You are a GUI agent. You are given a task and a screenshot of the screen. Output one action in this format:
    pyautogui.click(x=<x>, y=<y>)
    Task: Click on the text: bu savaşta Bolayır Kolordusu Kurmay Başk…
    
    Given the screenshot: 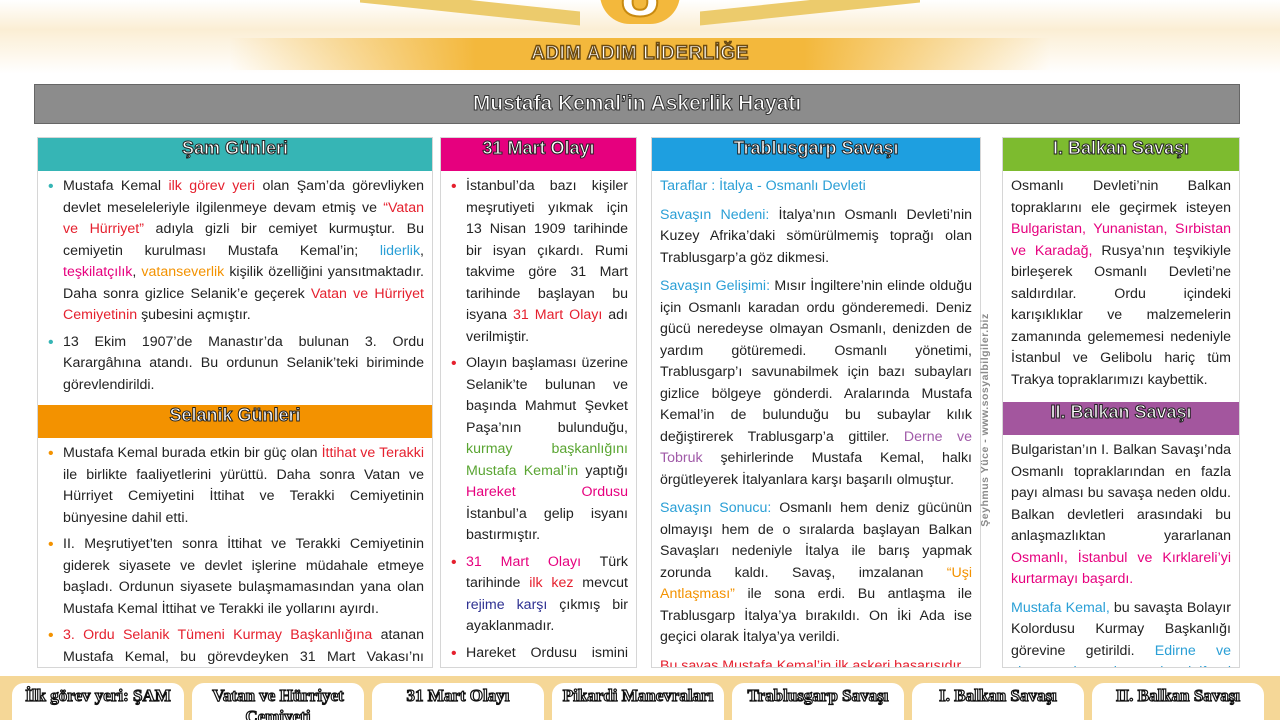 What is the action you would take?
    pyautogui.click(x=1121, y=629)
    